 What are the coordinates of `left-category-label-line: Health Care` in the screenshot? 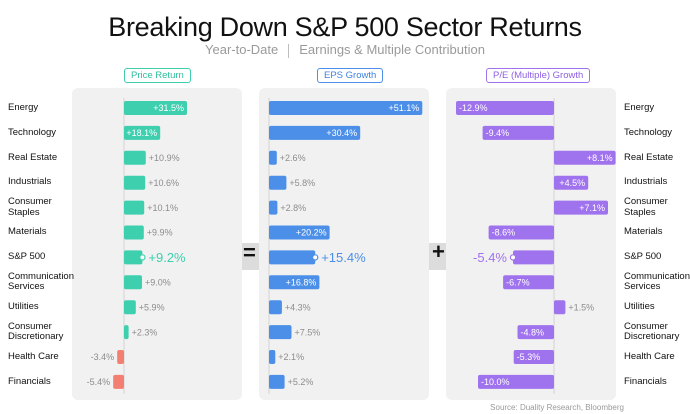 It's located at (33, 356).